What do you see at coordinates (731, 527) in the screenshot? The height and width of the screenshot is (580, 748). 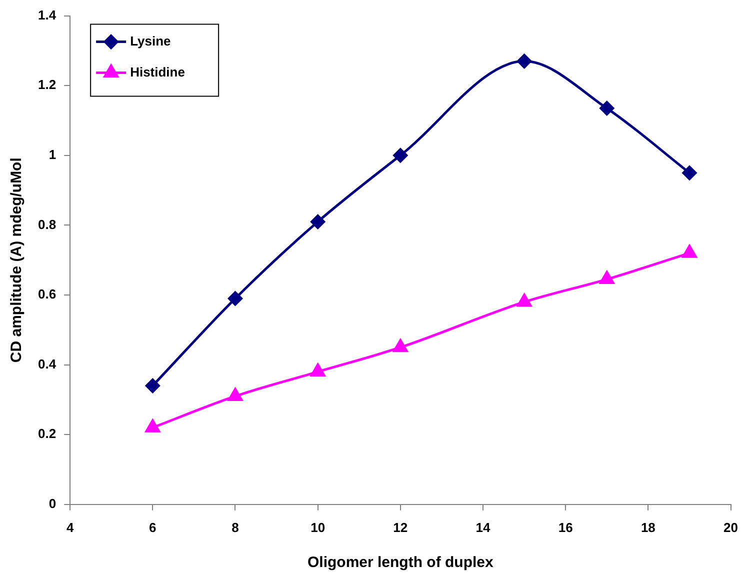 I see `x-tick-label: 20` at bounding box center [731, 527].